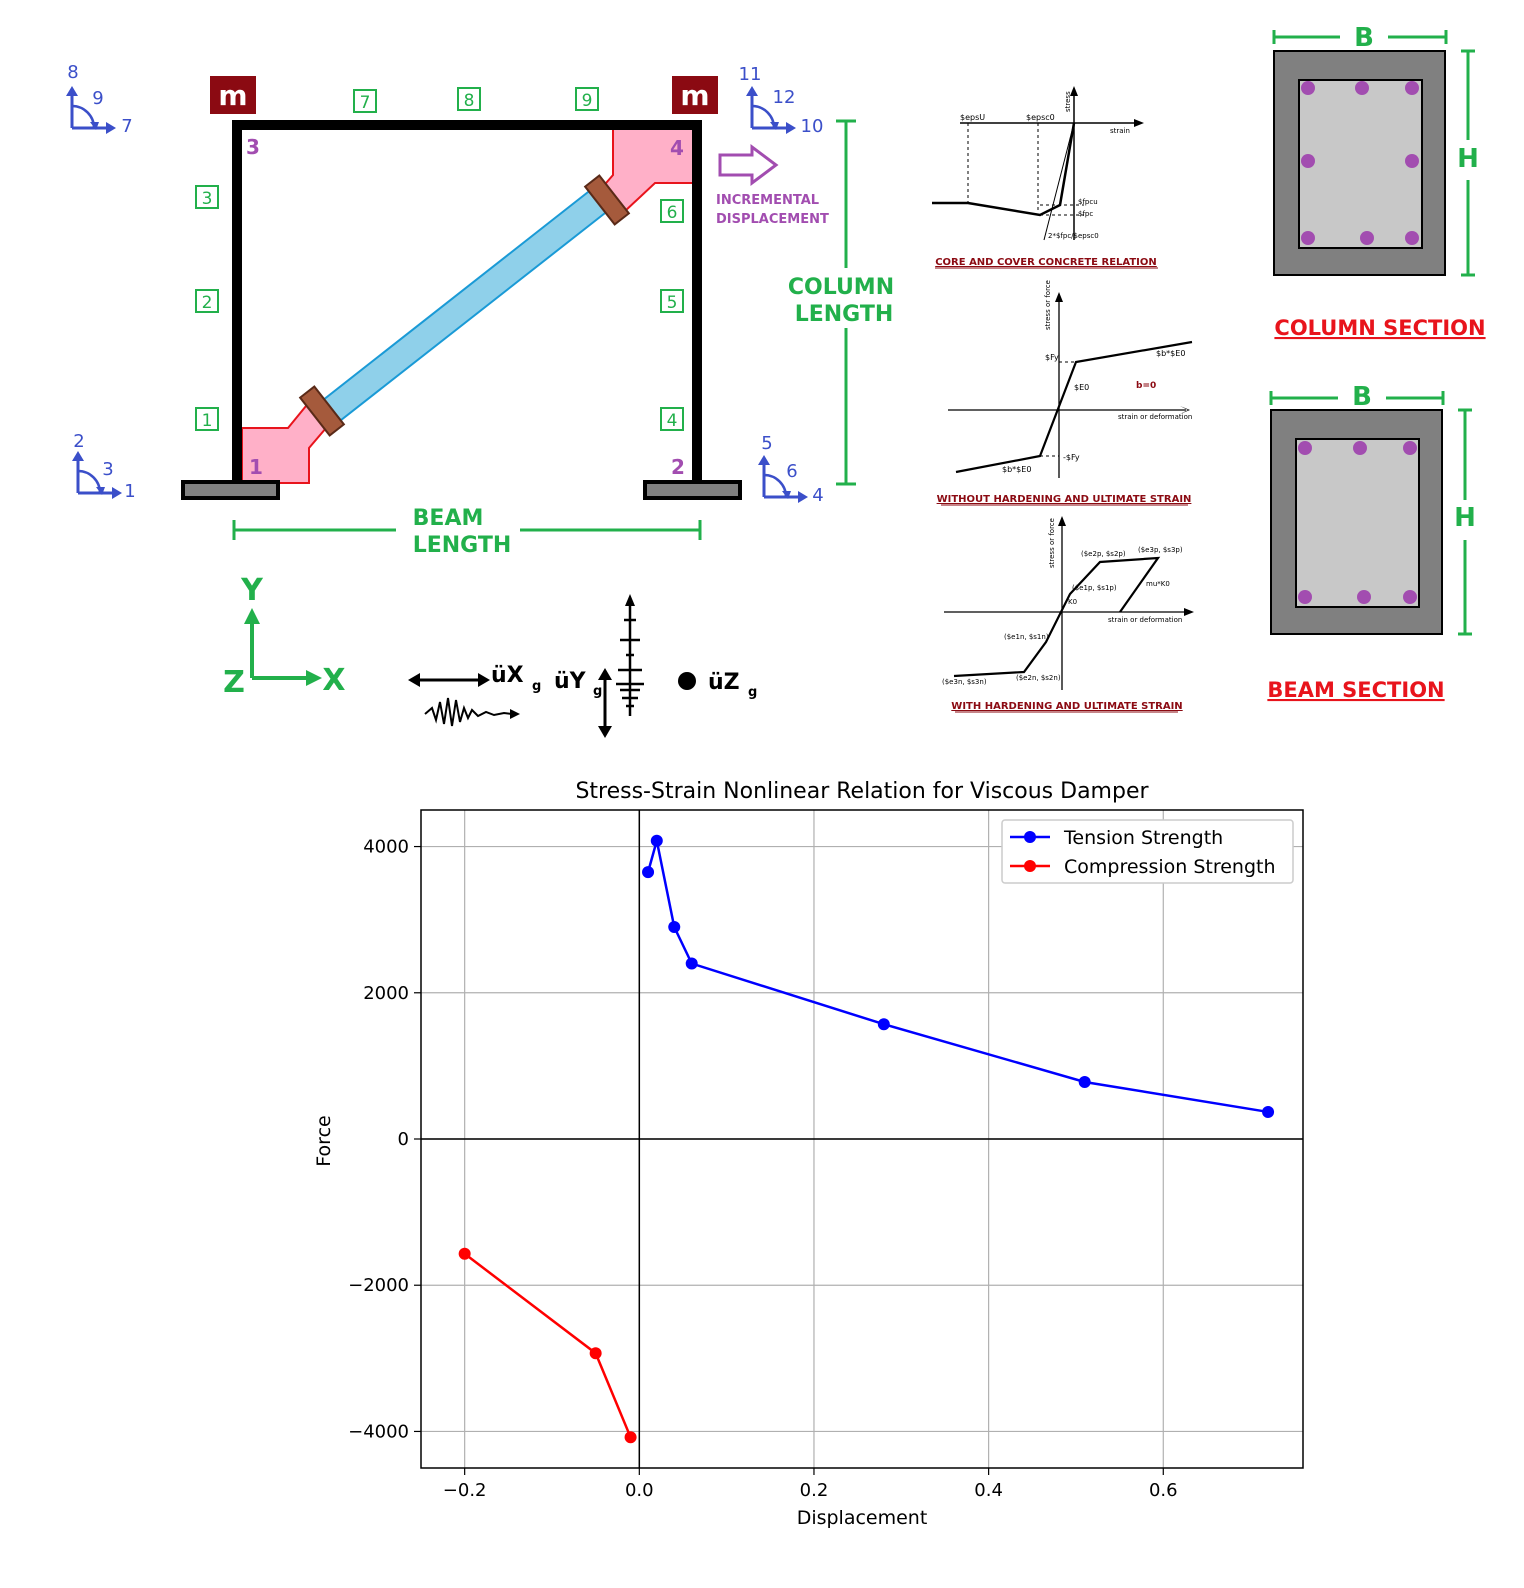  I want to click on global-axes: Y X Z, so click(284, 636).